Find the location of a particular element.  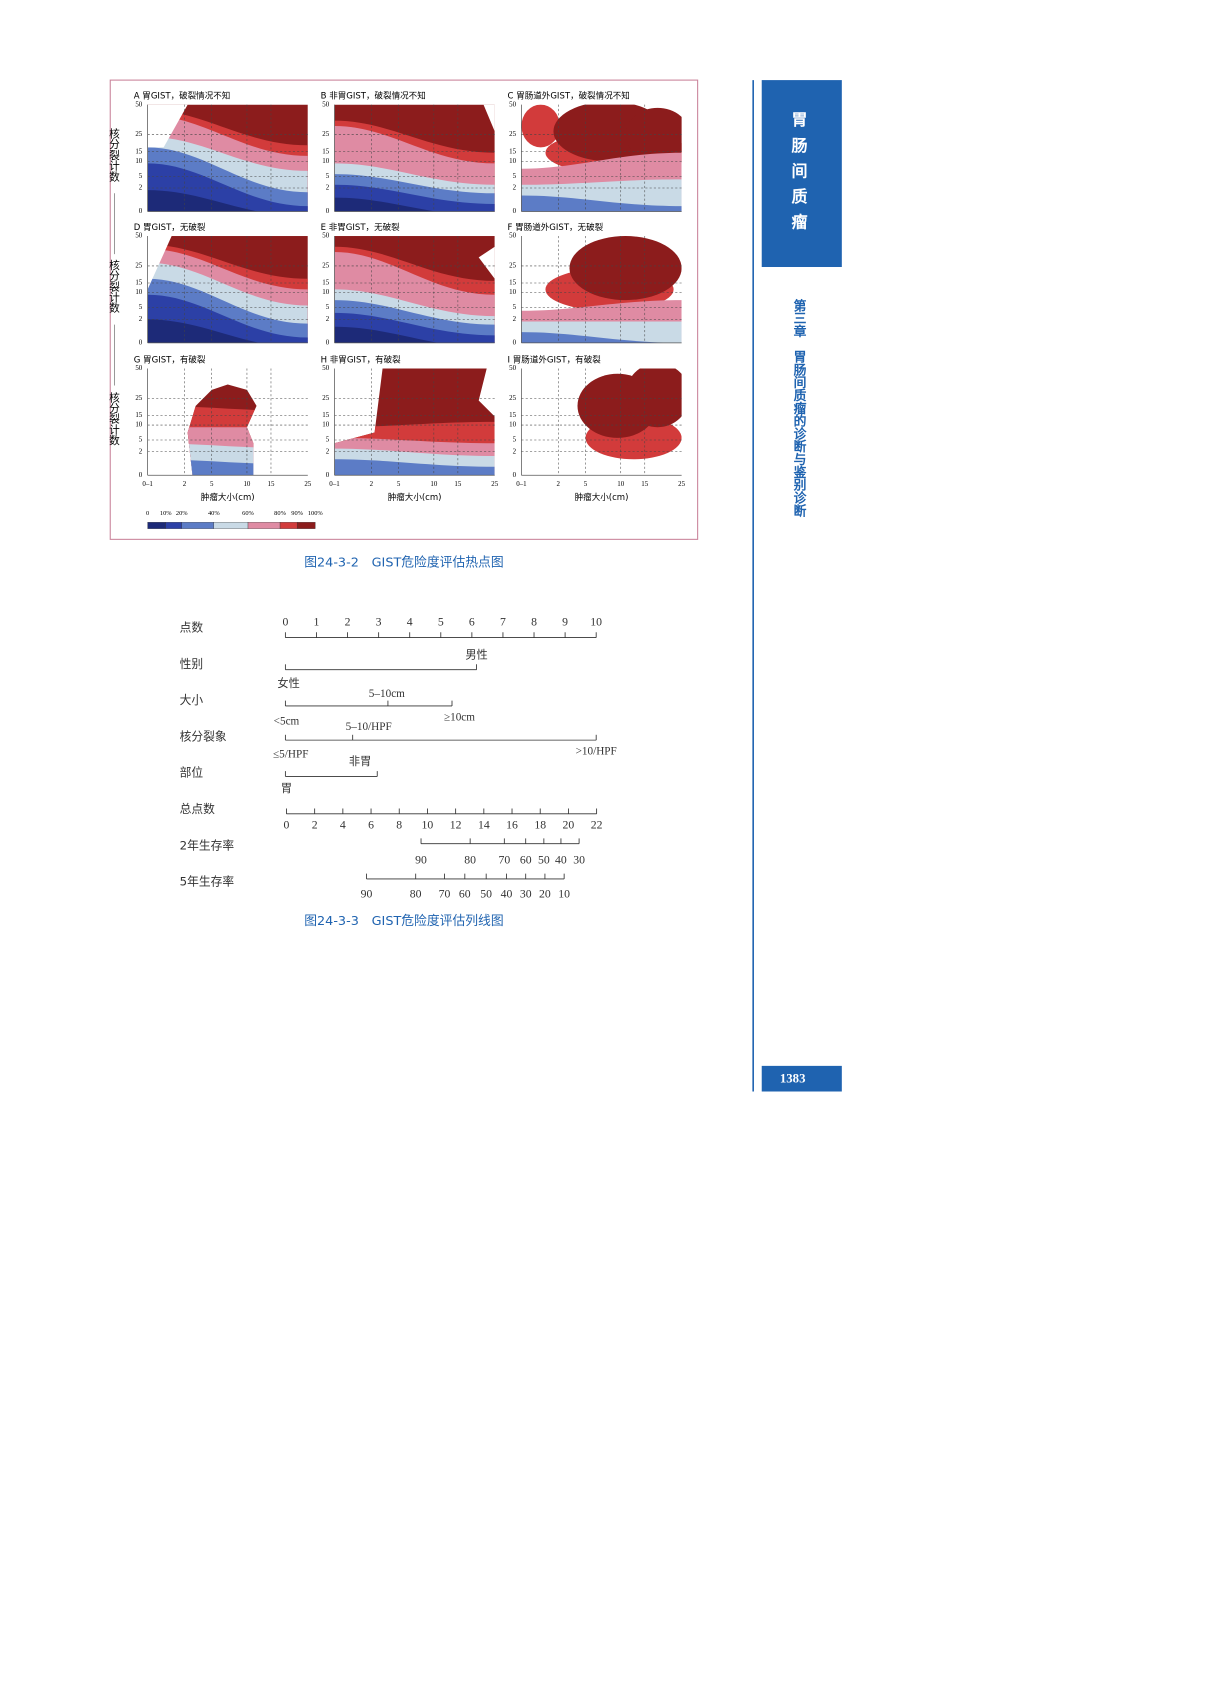

scale-label: 30 is located at coordinates (579, 860).